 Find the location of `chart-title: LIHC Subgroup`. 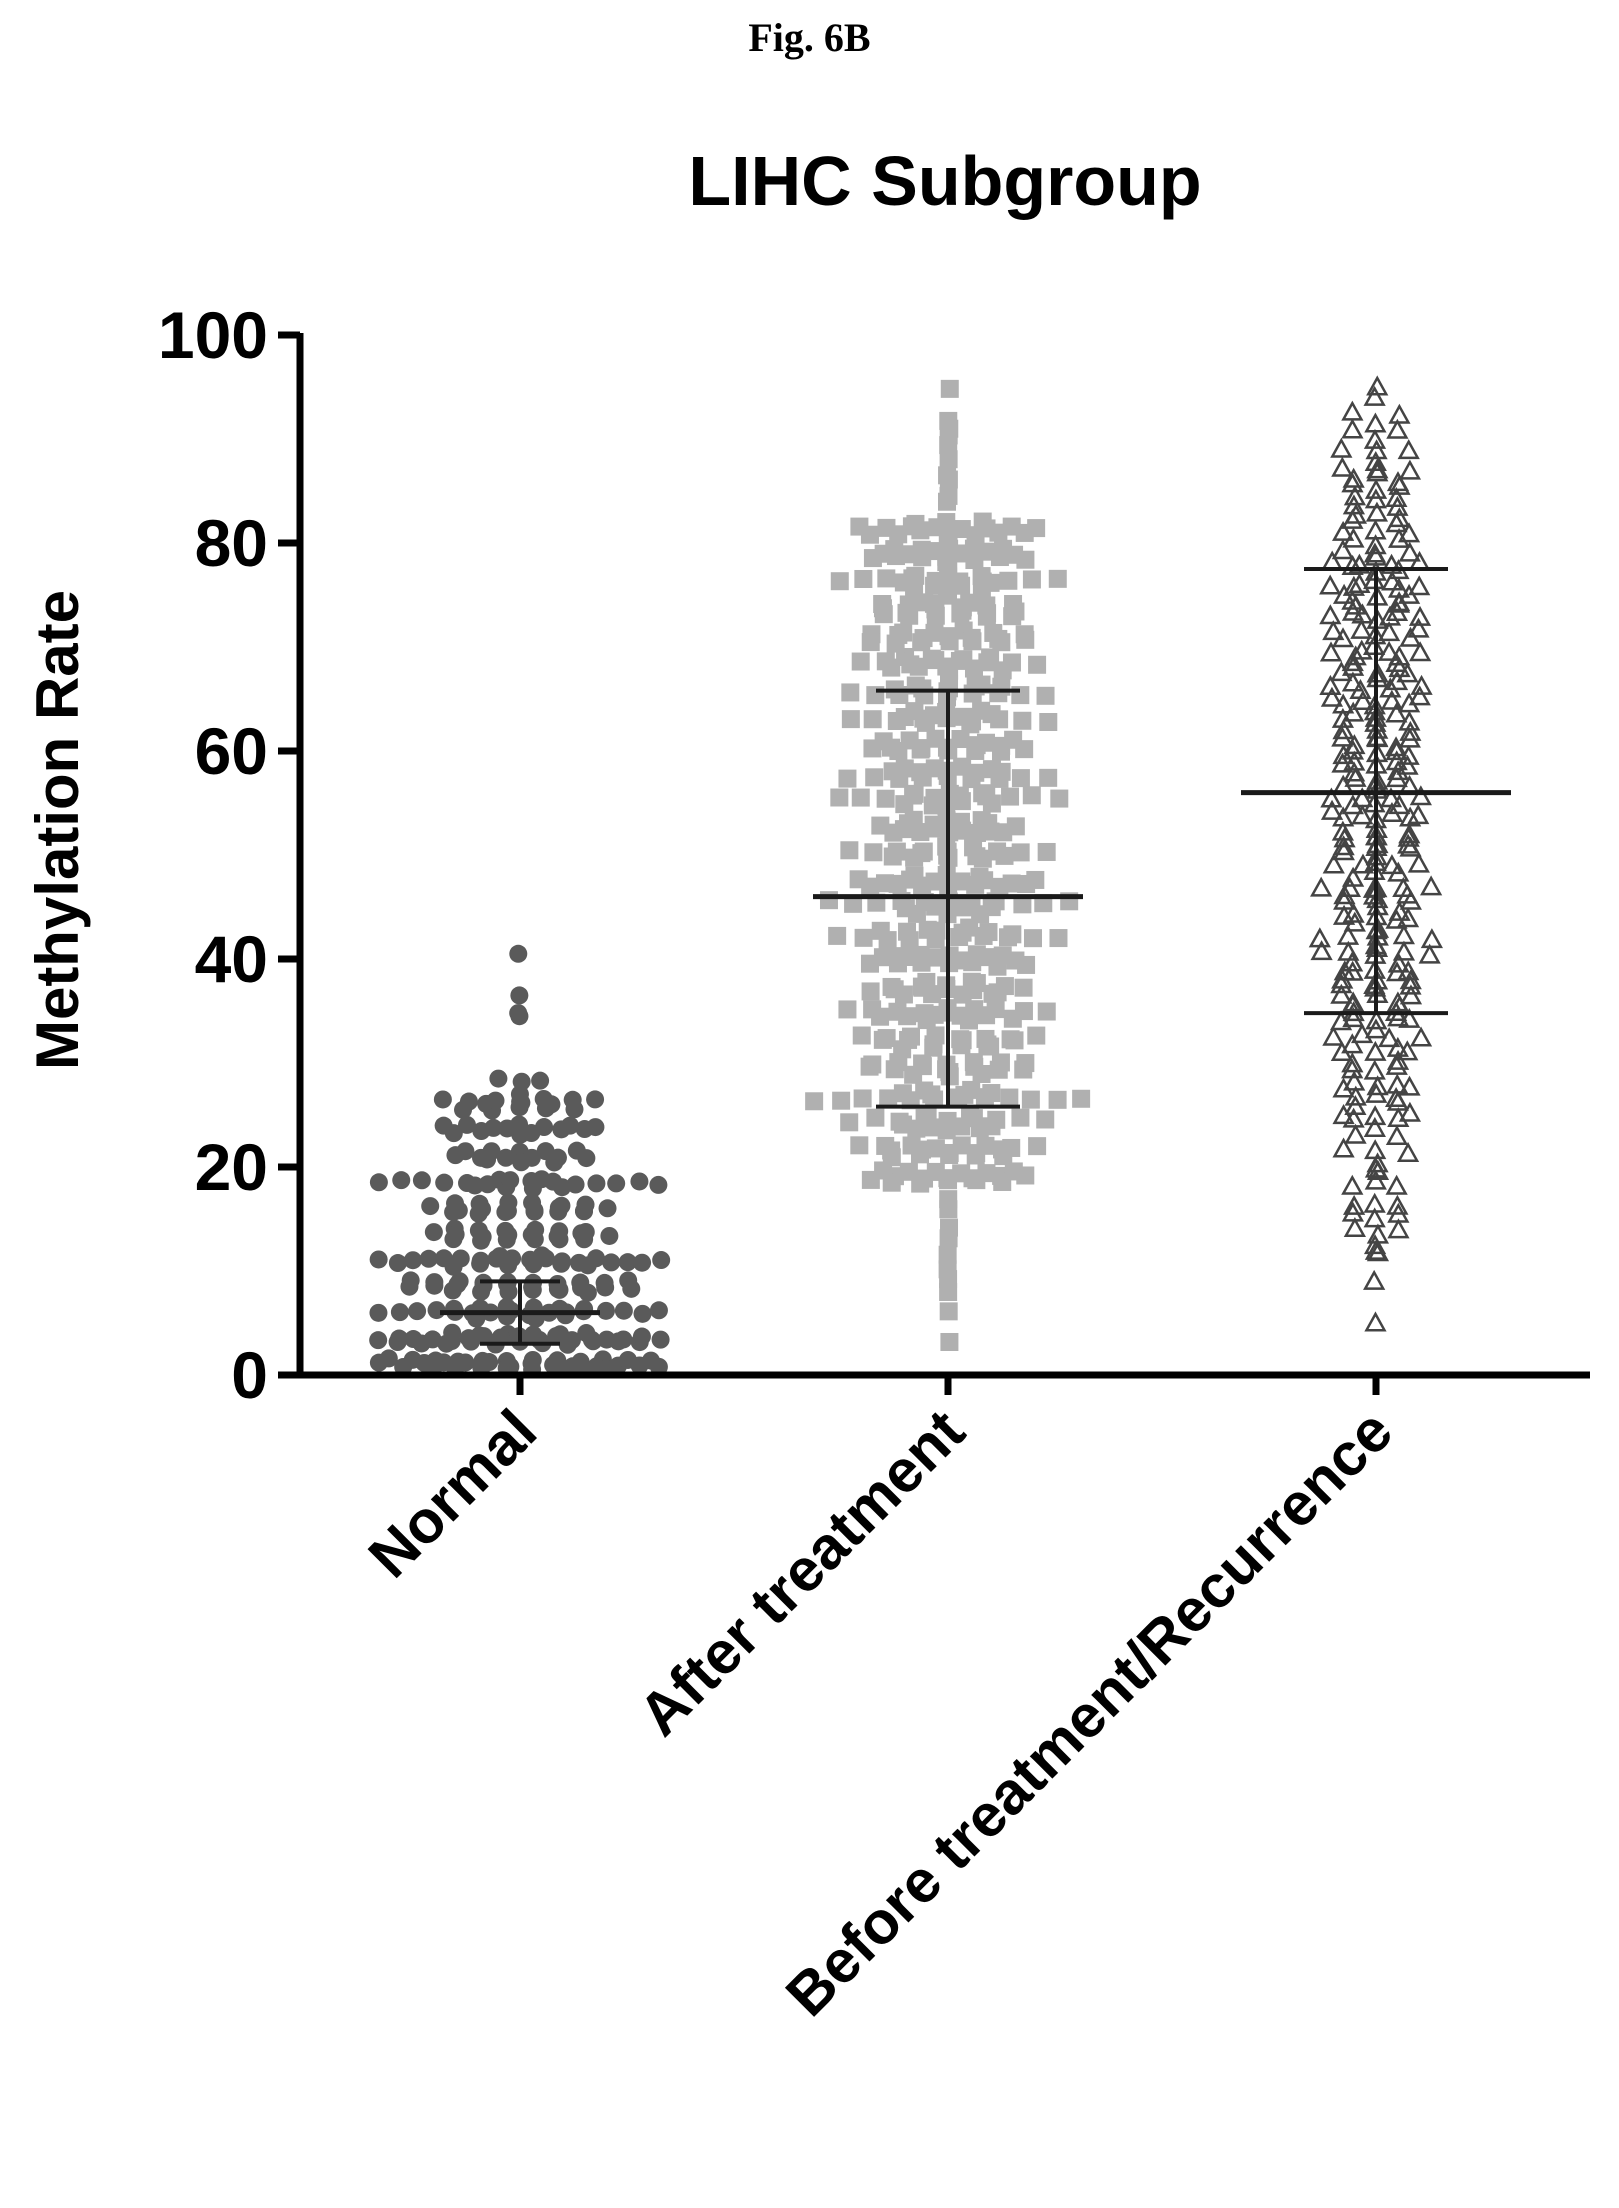

chart-title: LIHC Subgroup is located at coordinates (944, 181).